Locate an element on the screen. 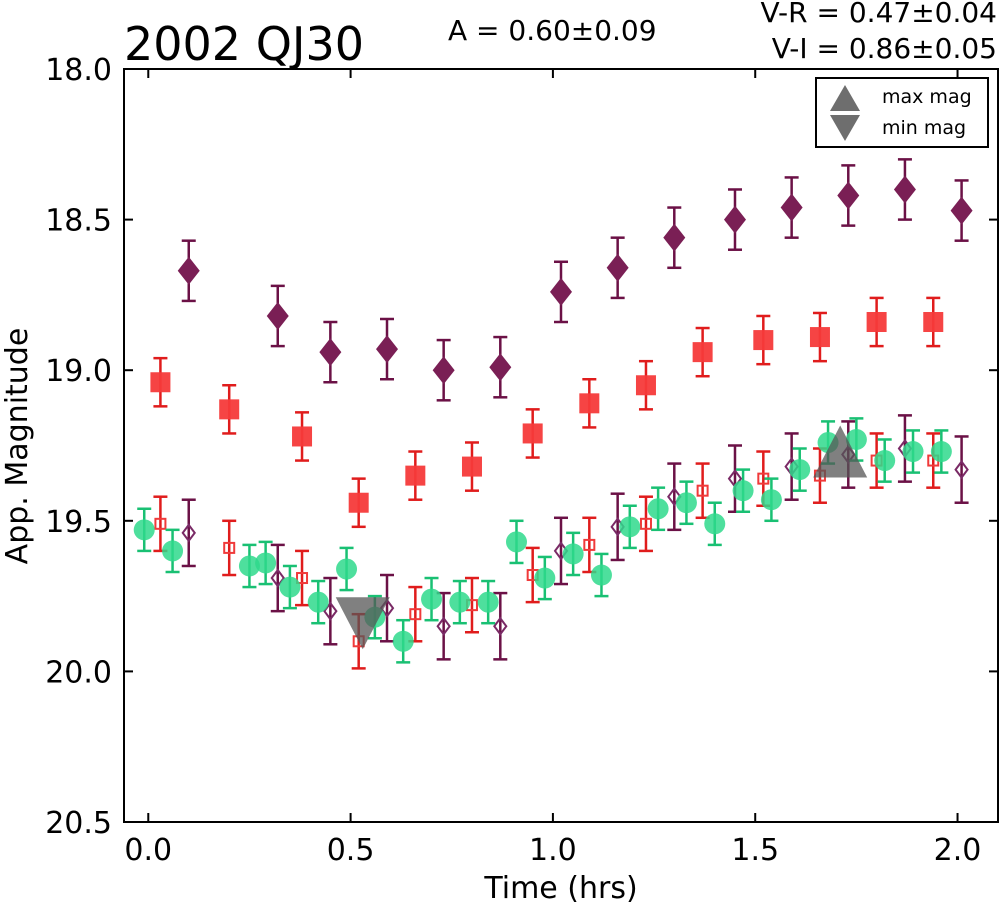 This screenshot has width=1001, height=904. max-mag-marker is located at coordinates (840, 451).